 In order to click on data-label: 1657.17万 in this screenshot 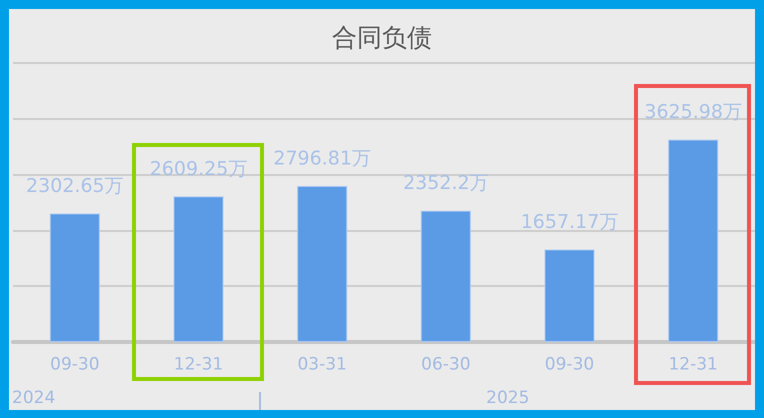, I will do `click(569, 222)`.